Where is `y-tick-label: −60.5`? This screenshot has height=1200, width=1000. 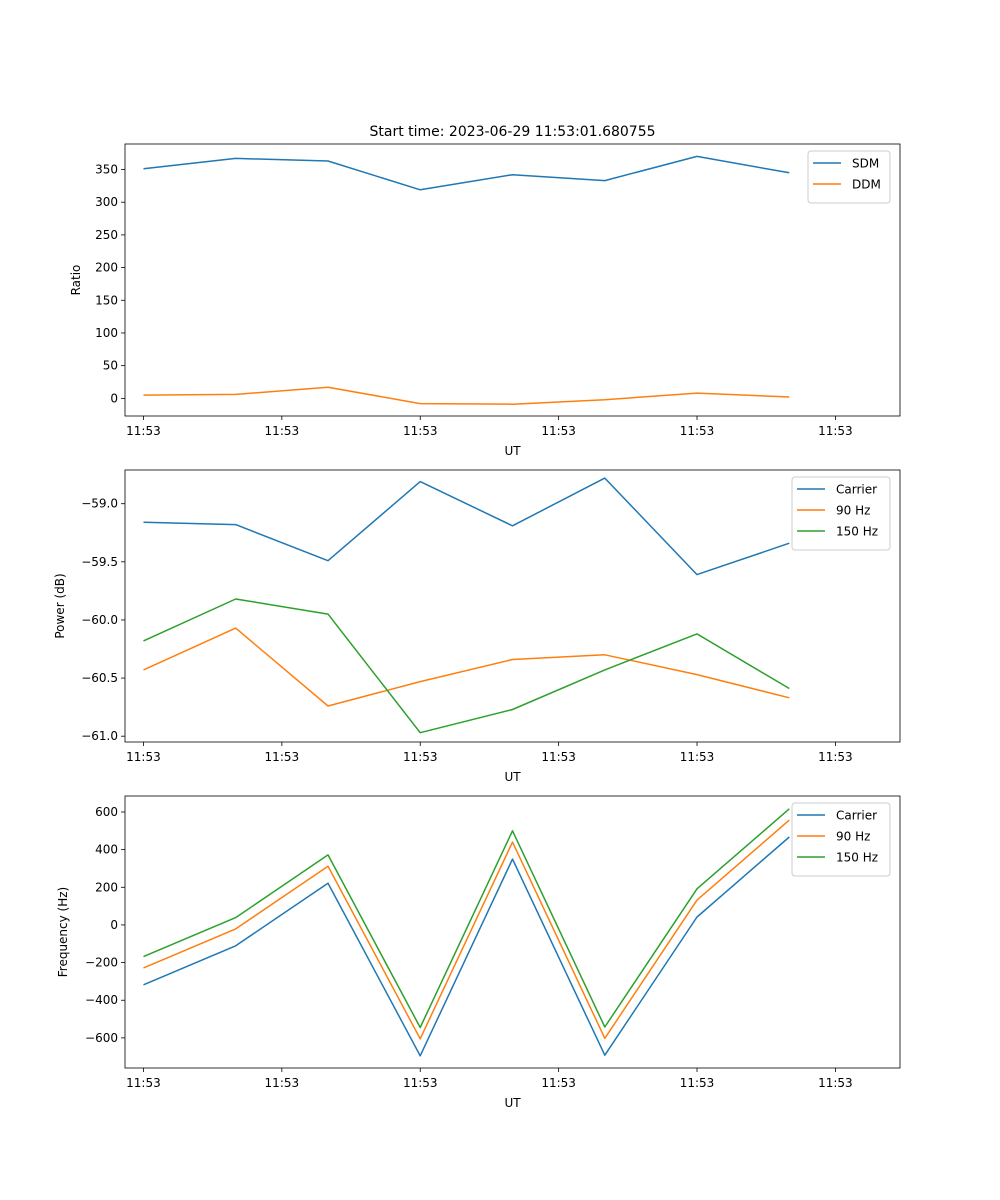 y-tick-label: −60.5 is located at coordinates (99, 678).